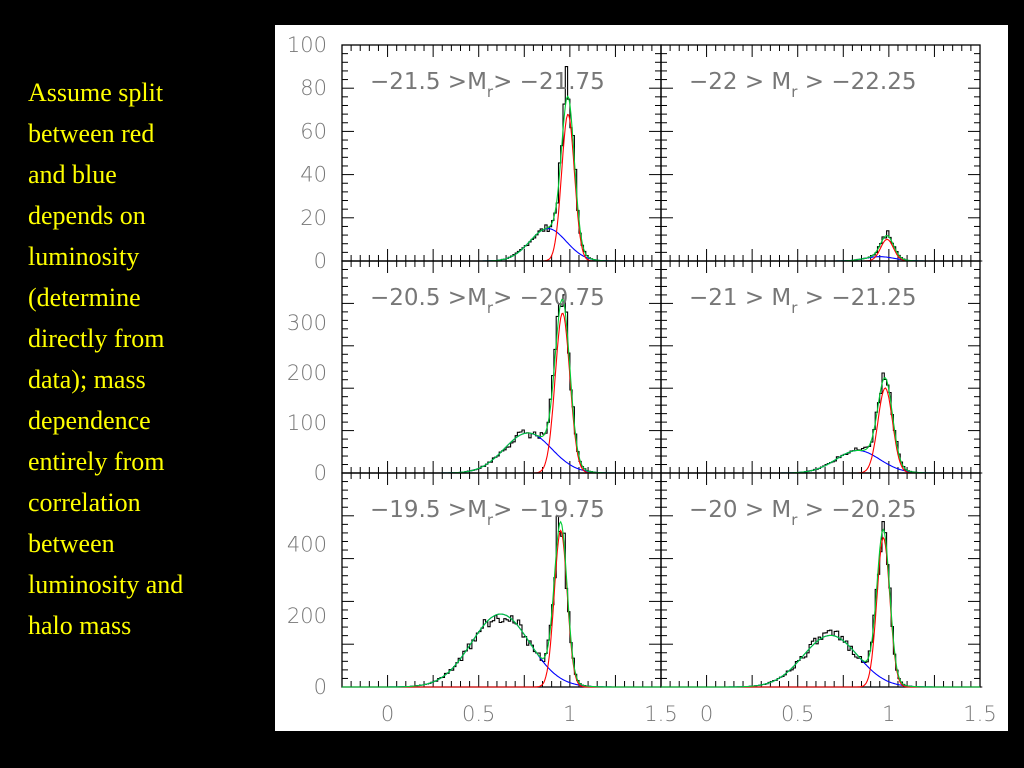 This screenshot has height=768, width=1024. What do you see at coordinates (313, 88) in the screenshot?
I see `y-tick-label: 80` at bounding box center [313, 88].